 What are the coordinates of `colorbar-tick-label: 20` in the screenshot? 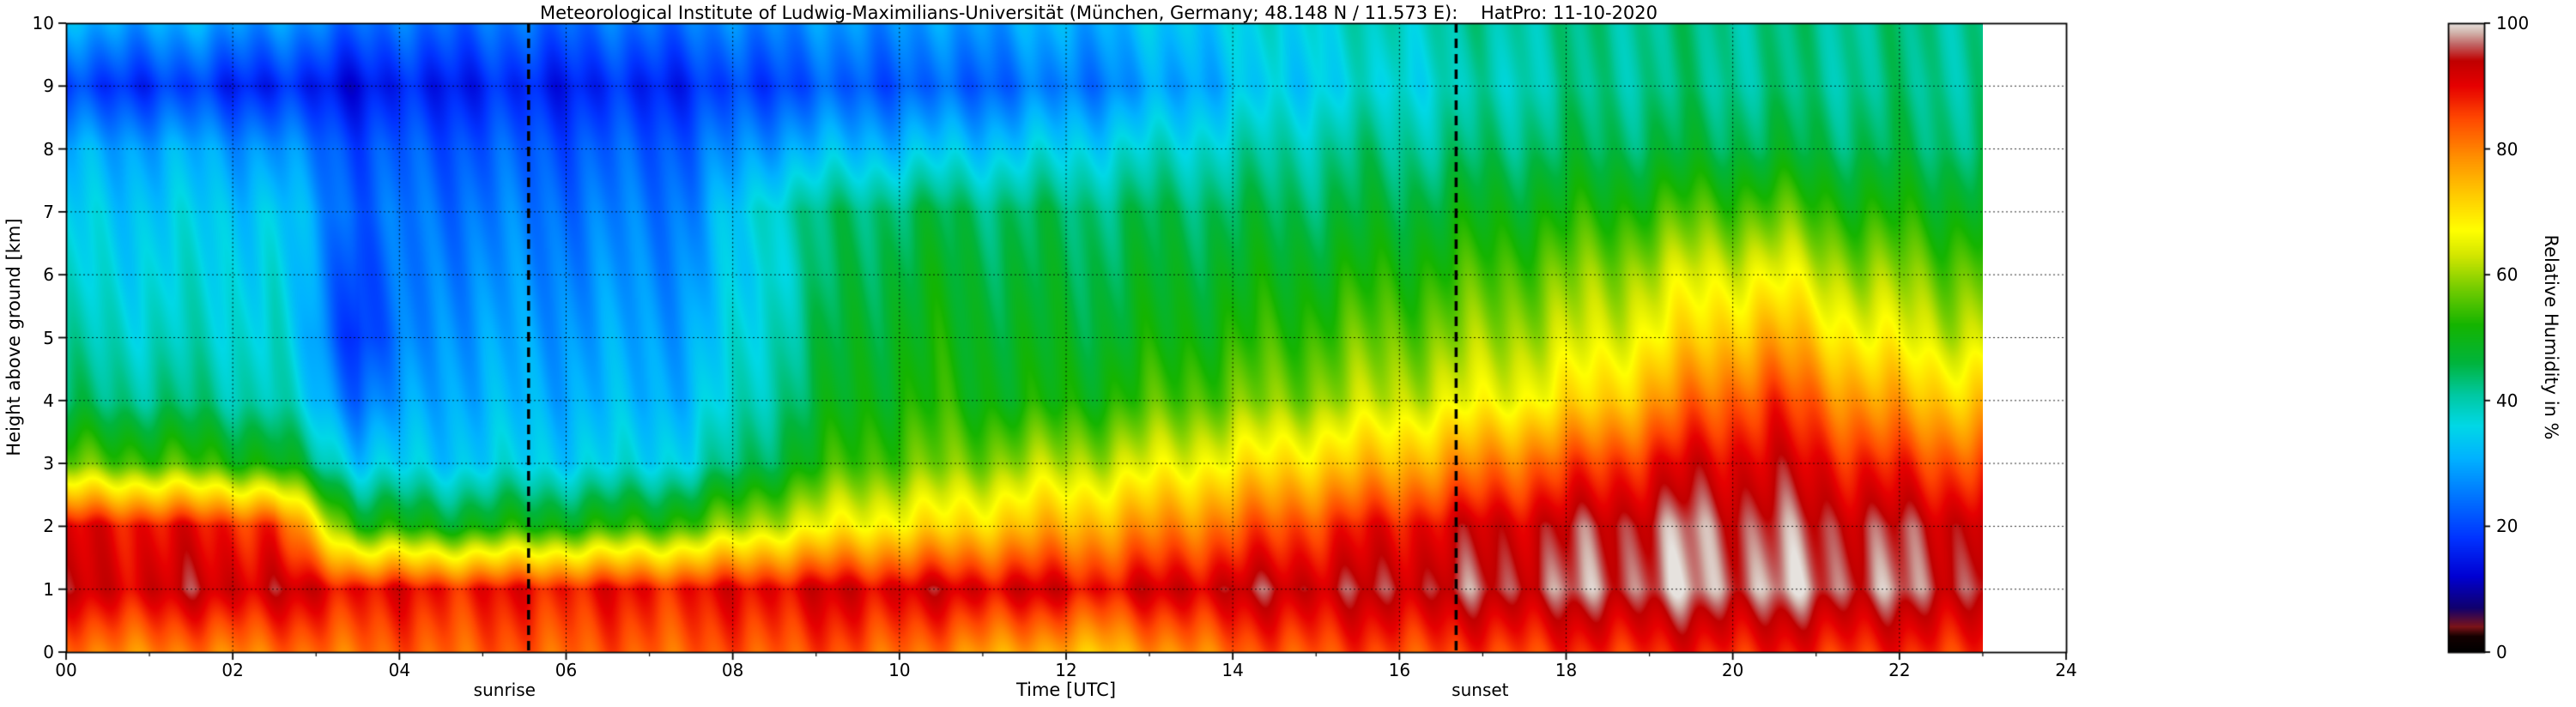 It's located at (2507, 526).